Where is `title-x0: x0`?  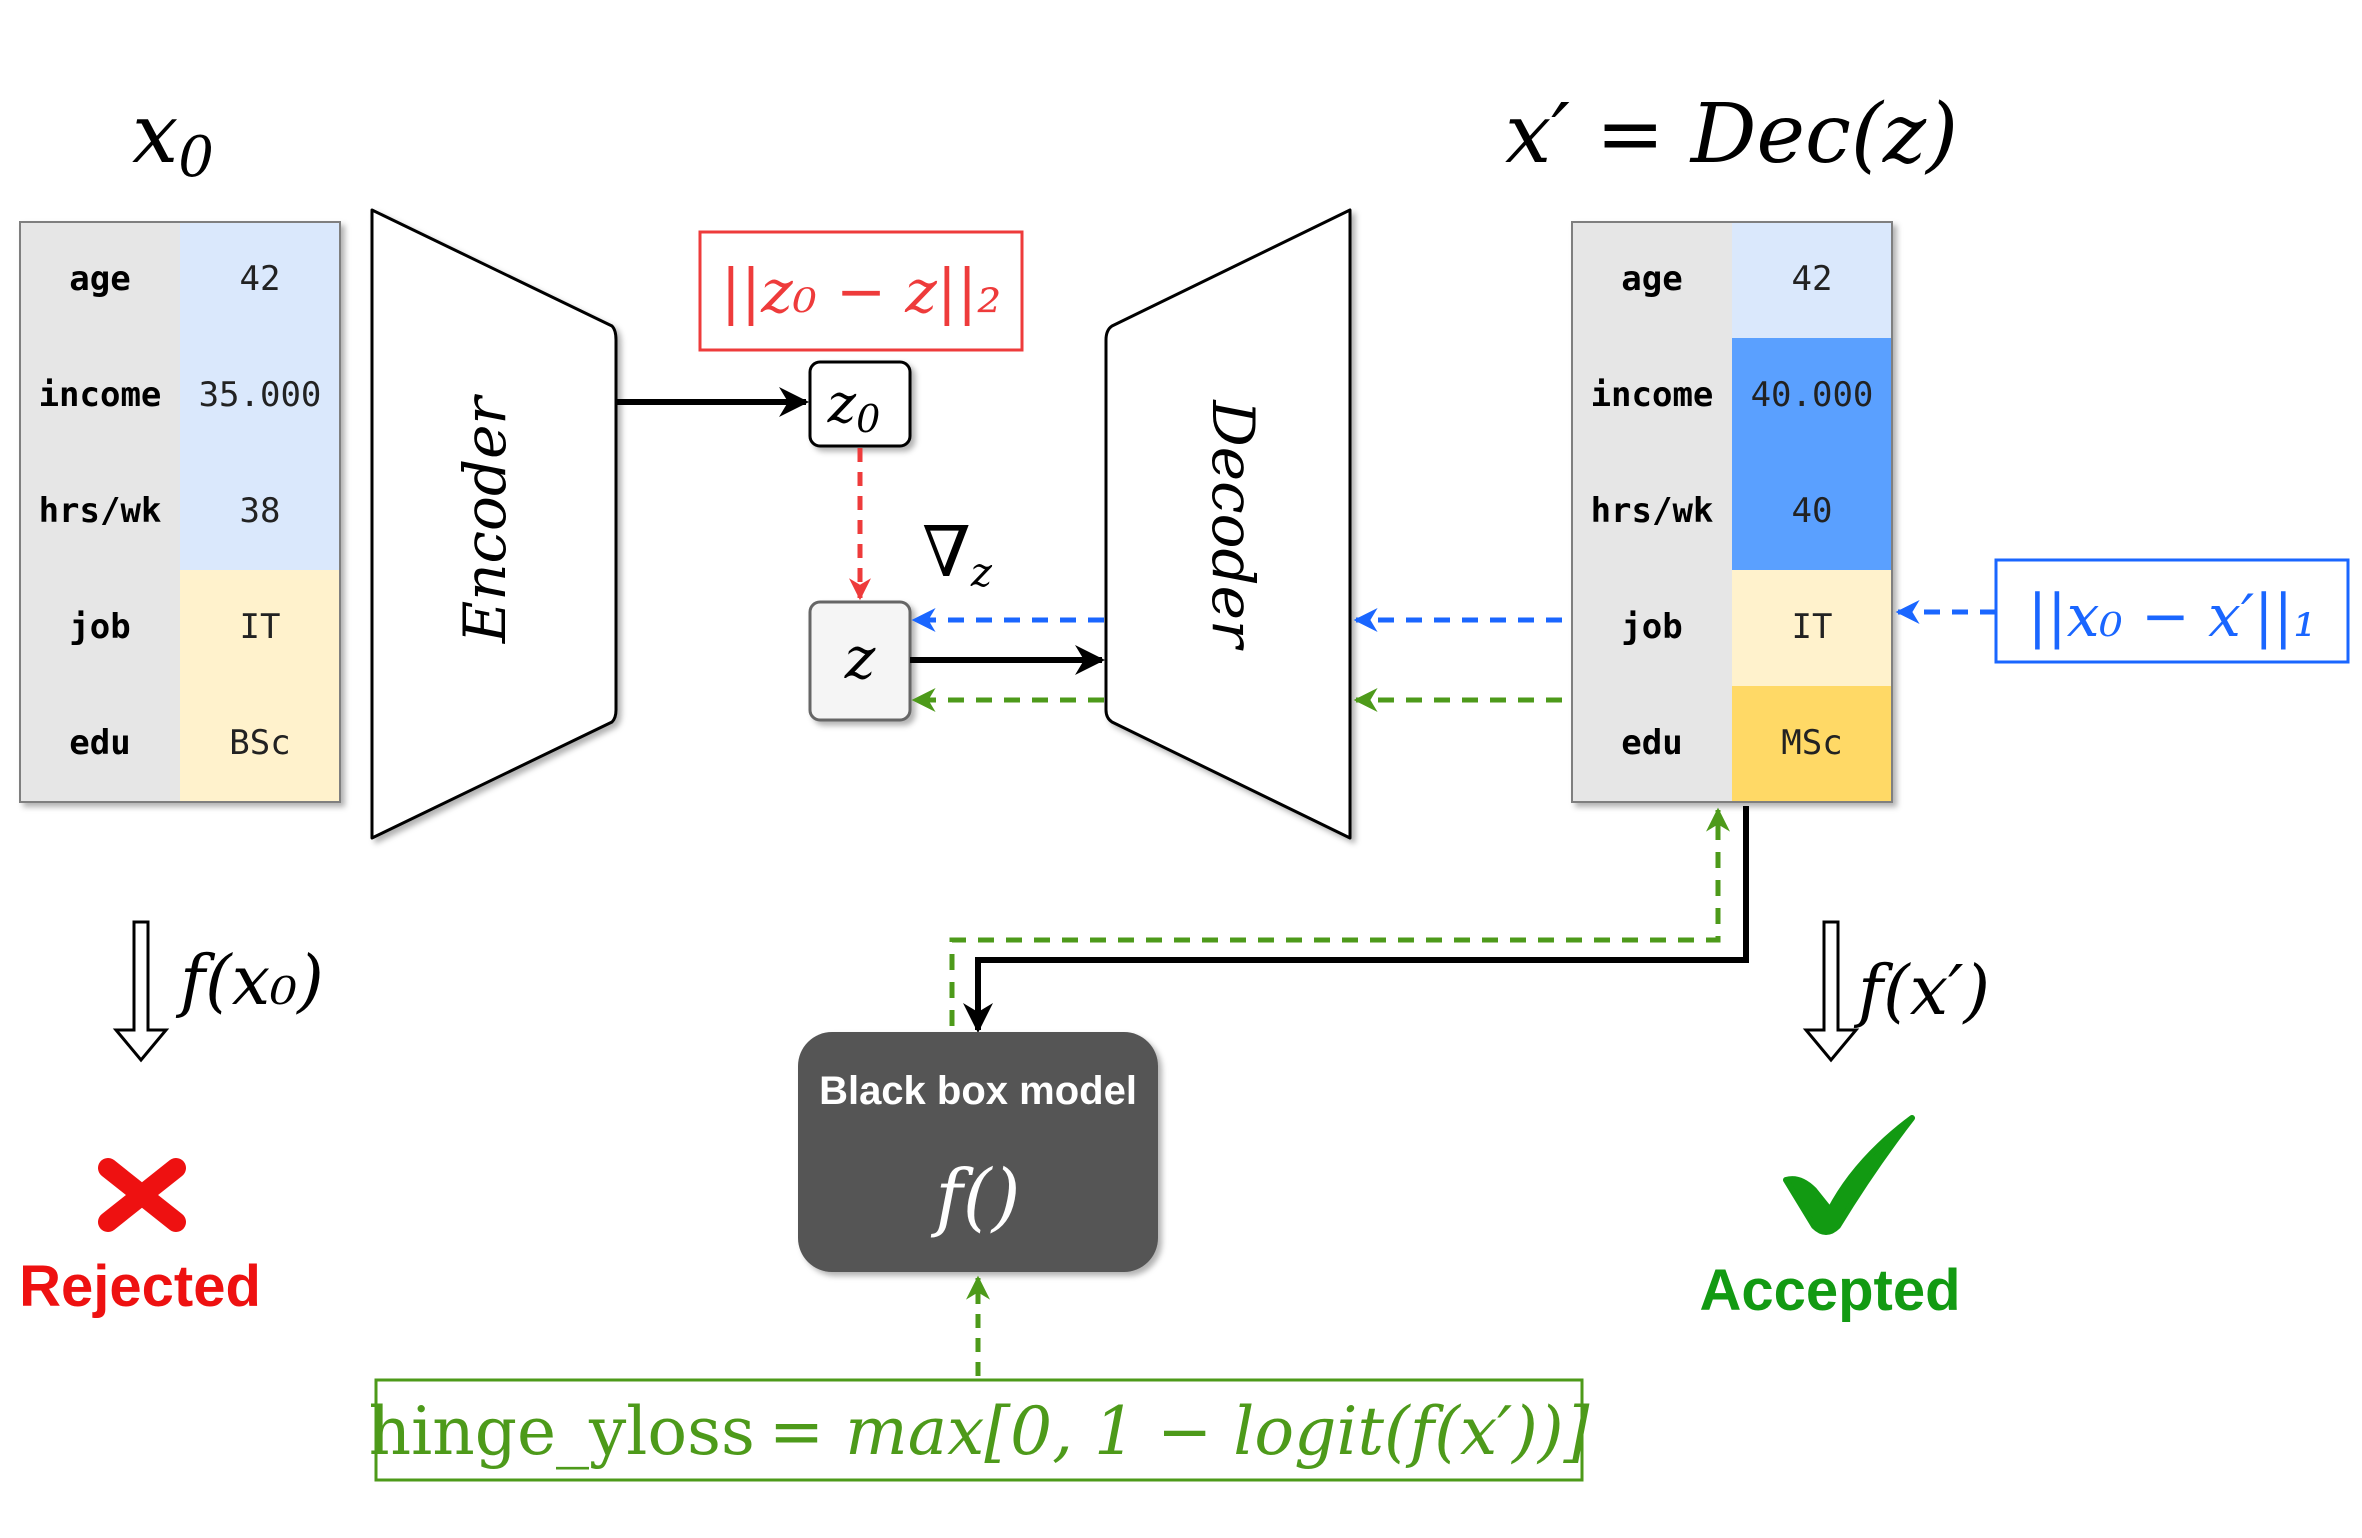 title-x0: x0 is located at coordinates (173, 138).